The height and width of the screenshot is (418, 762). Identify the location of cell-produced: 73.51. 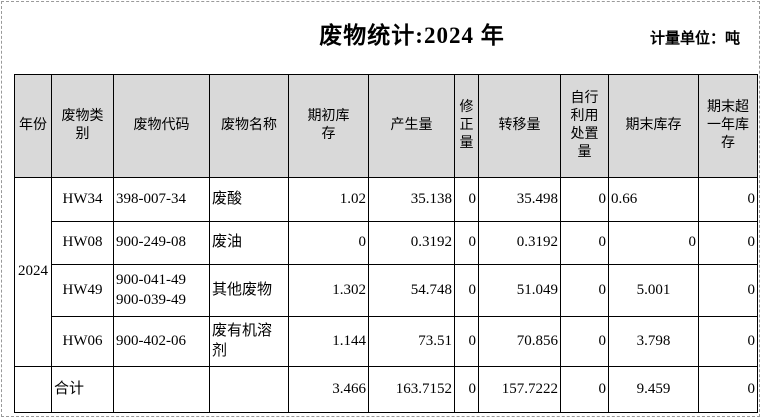
(411, 341).